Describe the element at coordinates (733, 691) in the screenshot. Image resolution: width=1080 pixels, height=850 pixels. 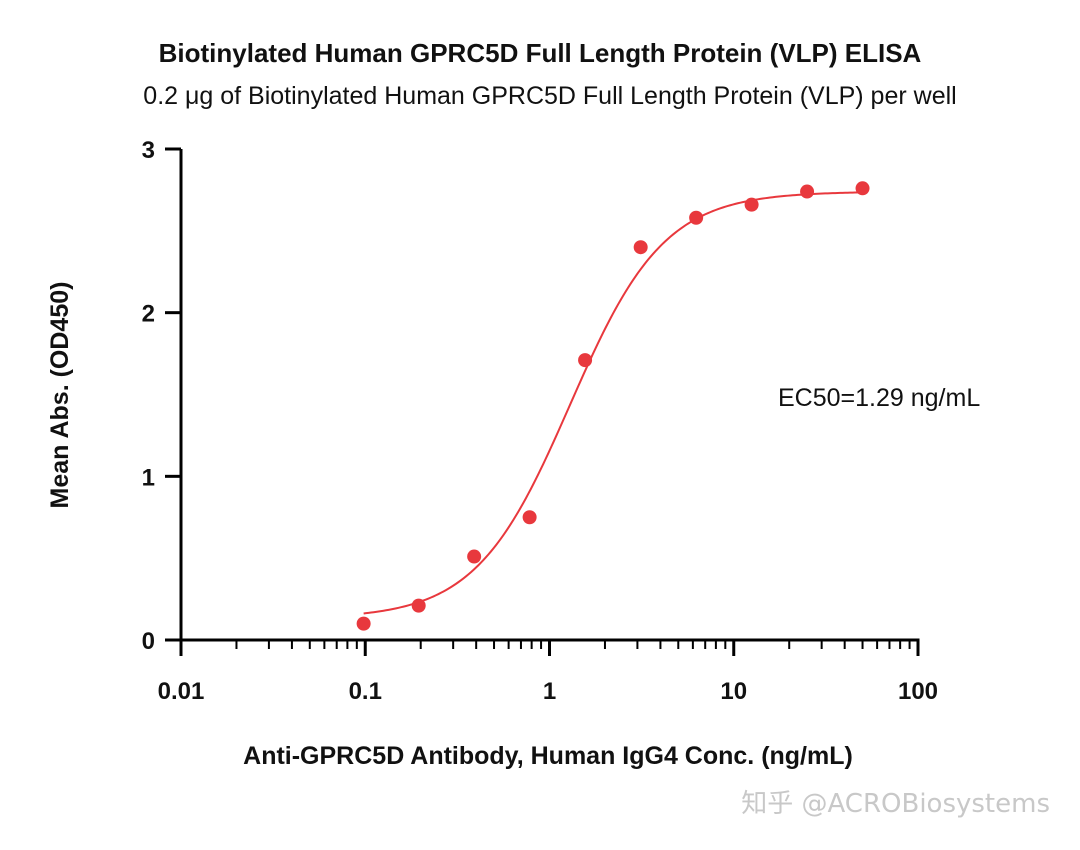
I see `x-tick-label: 10` at that location.